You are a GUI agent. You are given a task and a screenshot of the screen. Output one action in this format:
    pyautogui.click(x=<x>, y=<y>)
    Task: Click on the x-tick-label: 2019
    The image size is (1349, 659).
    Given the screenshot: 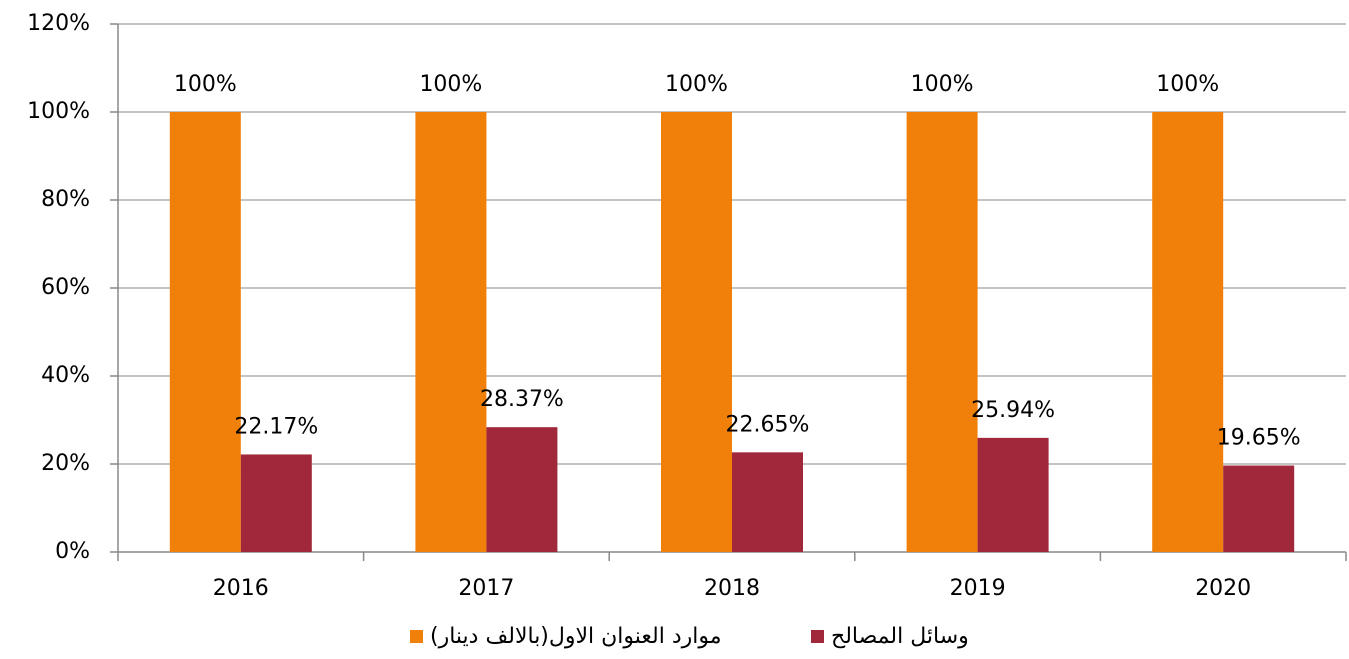 What is the action you would take?
    pyautogui.click(x=978, y=588)
    